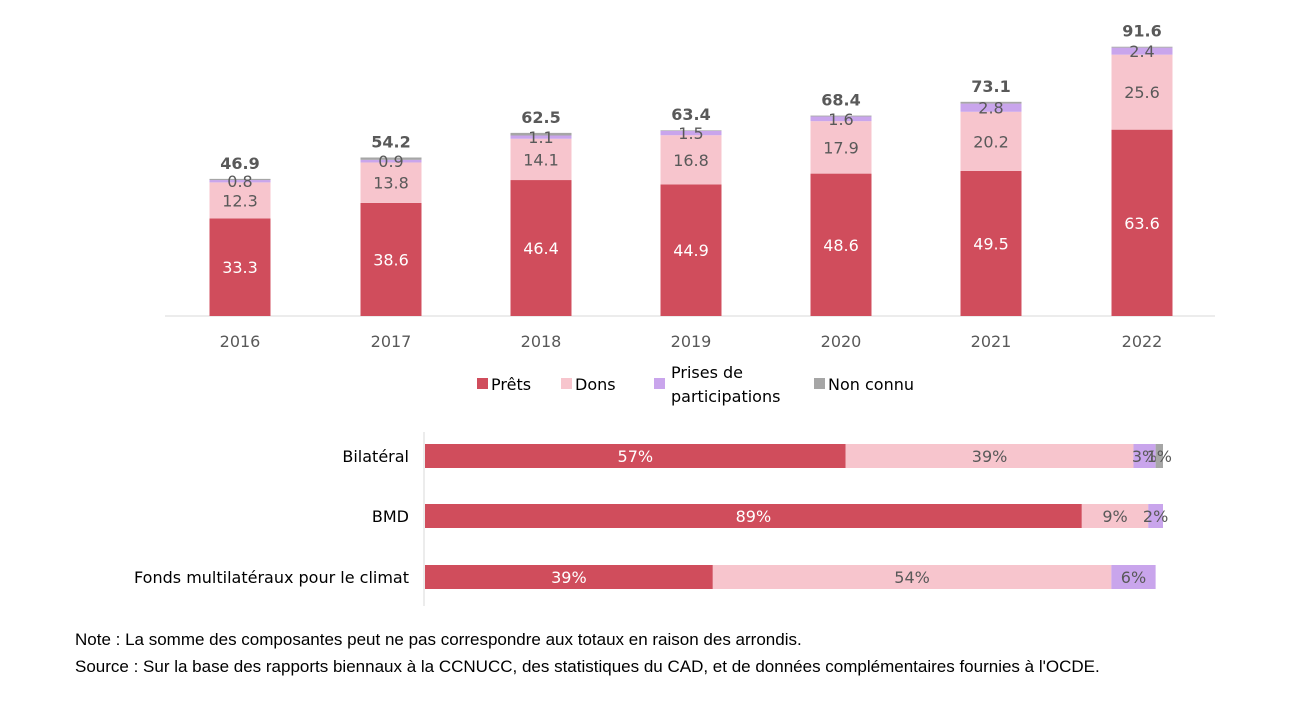 Image resolution: width=1298 pixels, height=706 pixels. What do you see at coordinates (840, 100) in the screenshot?
I see `total-label-2020: 68.4` at bounding box center [840, 100].